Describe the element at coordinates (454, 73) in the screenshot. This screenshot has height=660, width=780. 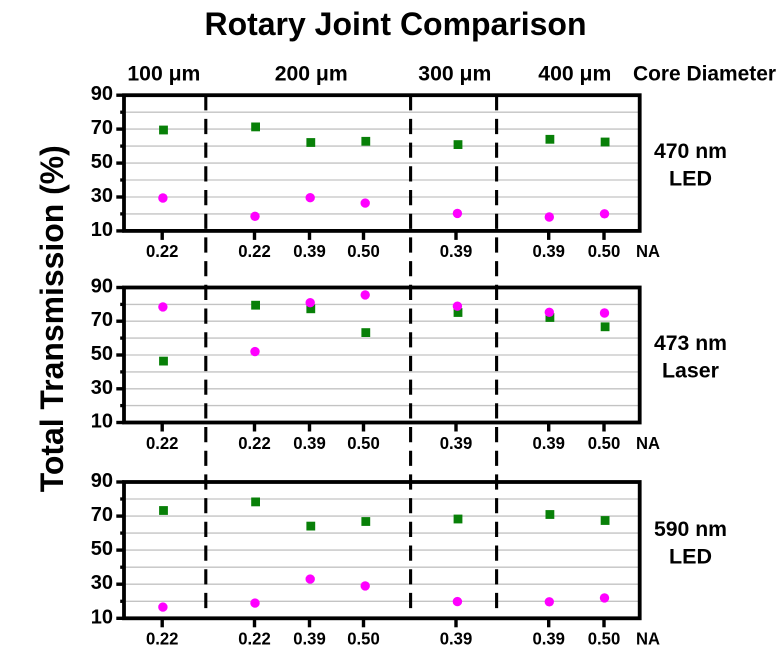
I see `svg-text: 300 μm` at that location.